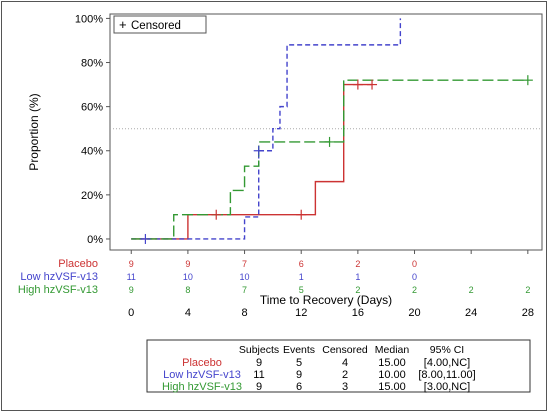 Image resolution: width=550 pixels, height=414 pixels. I want to click on legend-box, so click(160, 24).